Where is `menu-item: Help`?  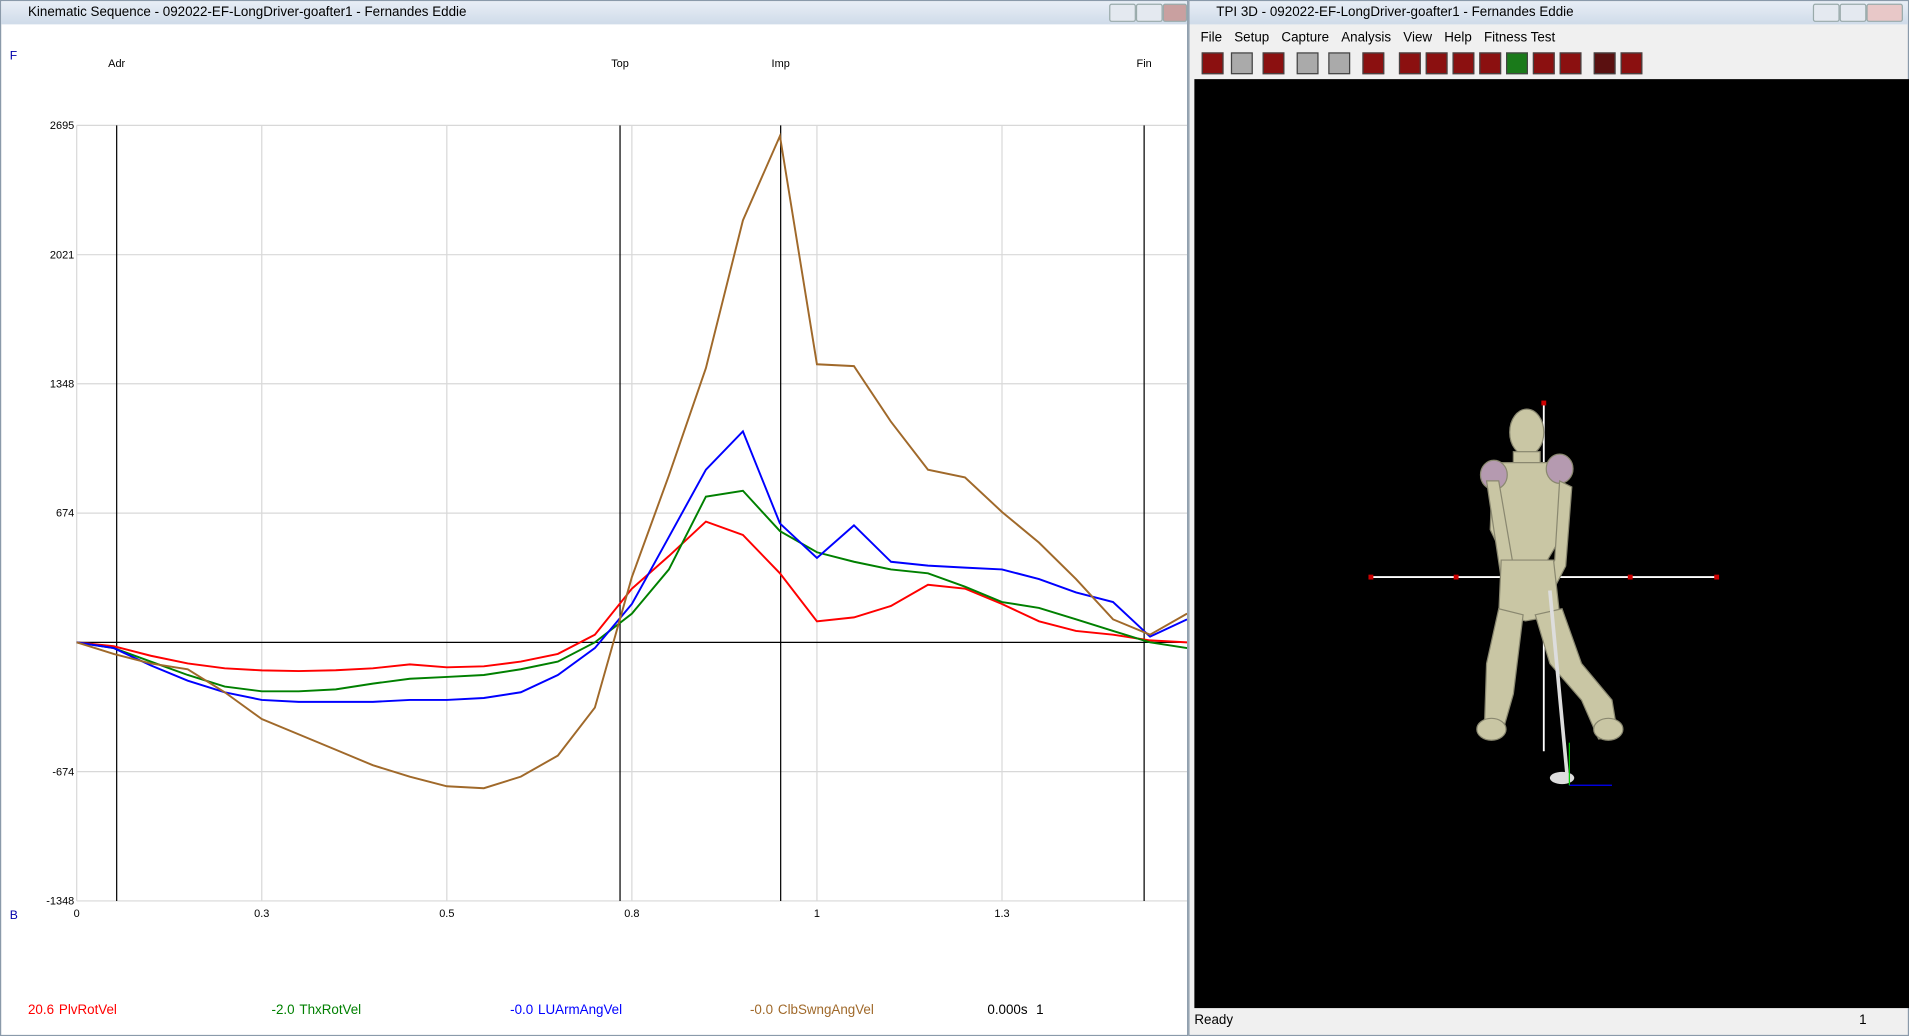 menu-item: Help is located at coordinates (1458, 38).